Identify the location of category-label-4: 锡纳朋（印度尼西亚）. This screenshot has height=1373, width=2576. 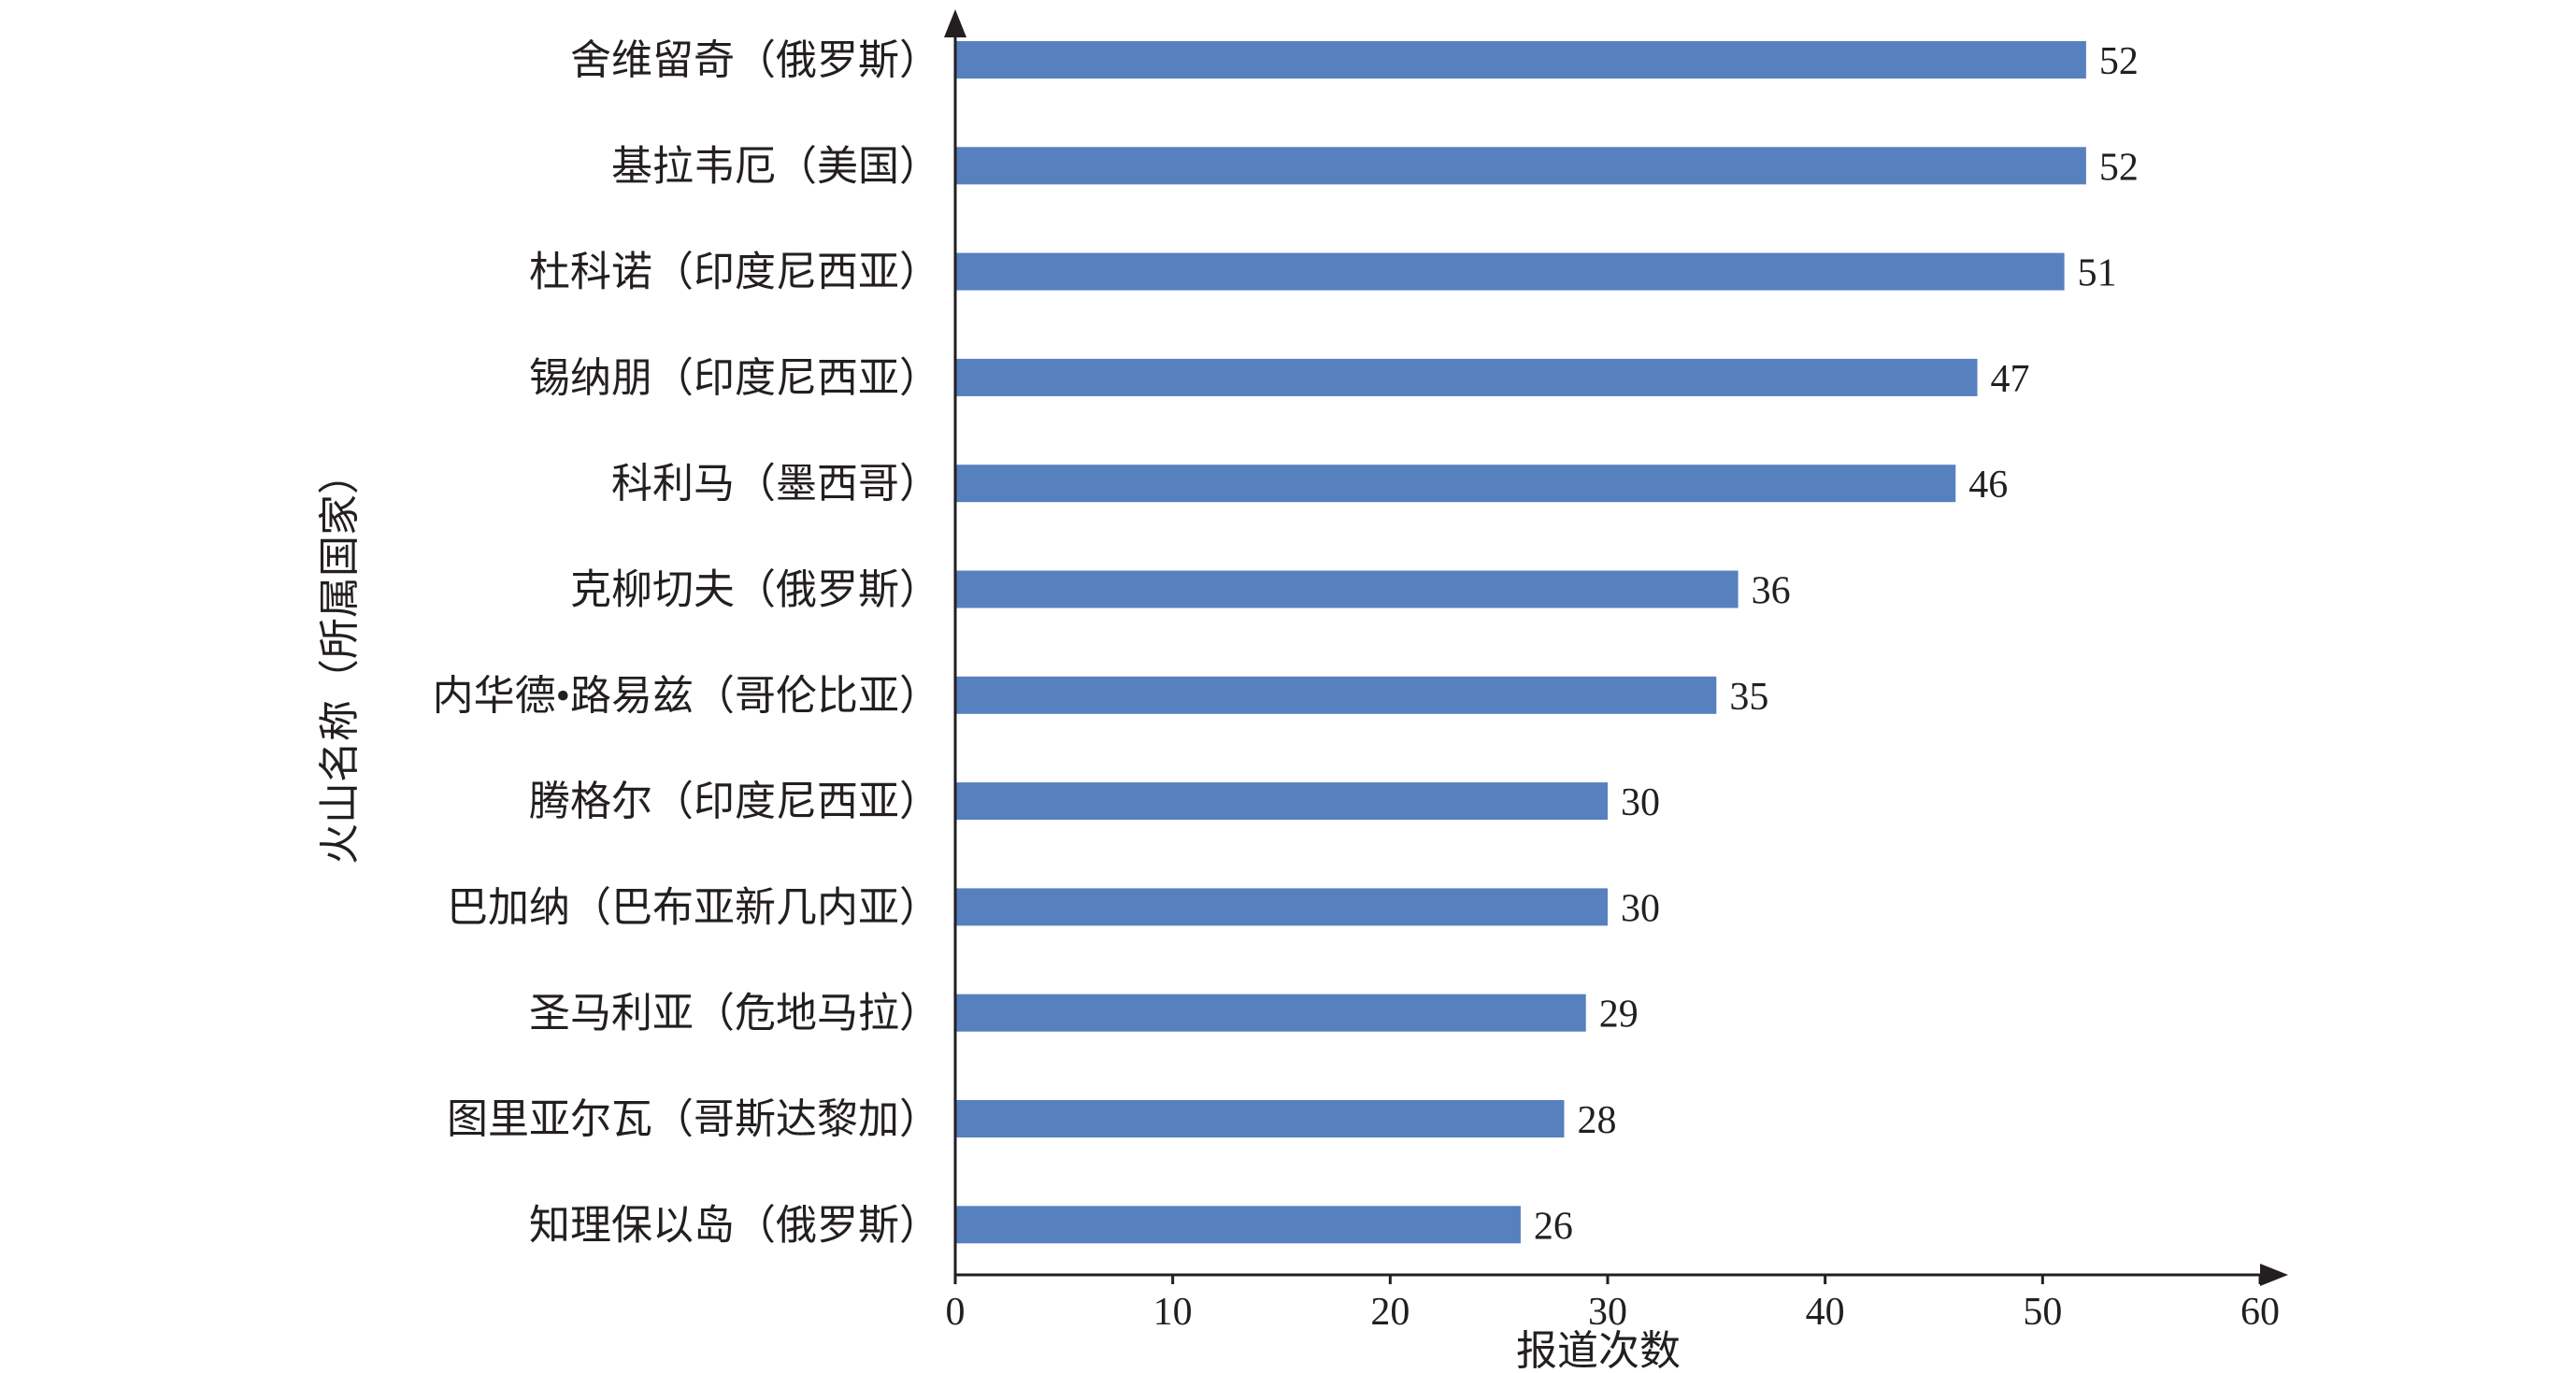
(734, 378).